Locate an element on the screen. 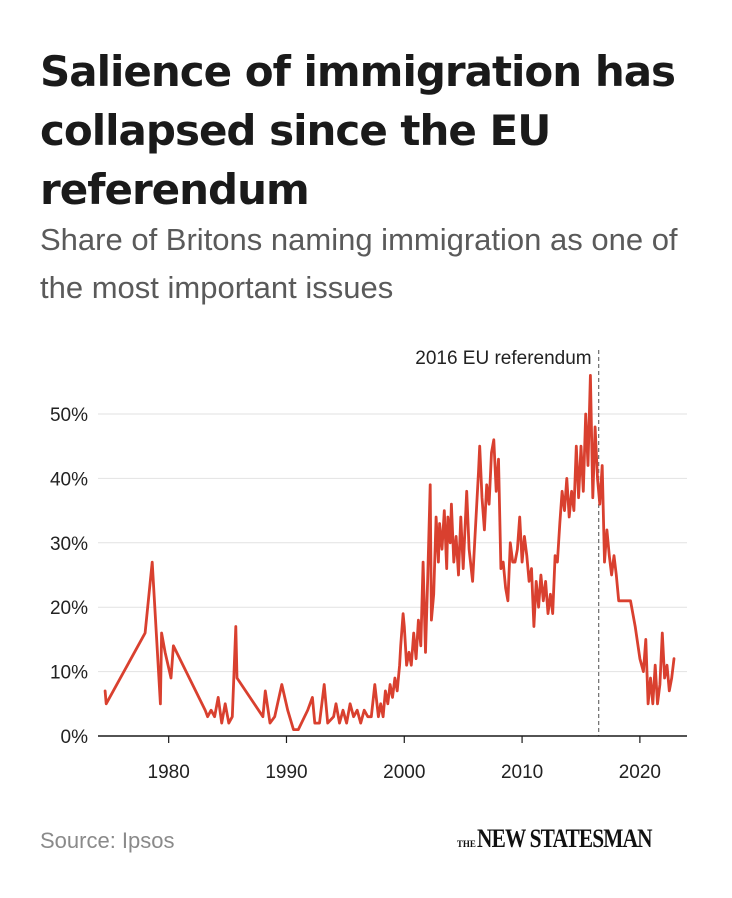 The width and height of the screenshot is (732, 898). logo-name: NEW STATESMAN is located at coordinates (564, 838).